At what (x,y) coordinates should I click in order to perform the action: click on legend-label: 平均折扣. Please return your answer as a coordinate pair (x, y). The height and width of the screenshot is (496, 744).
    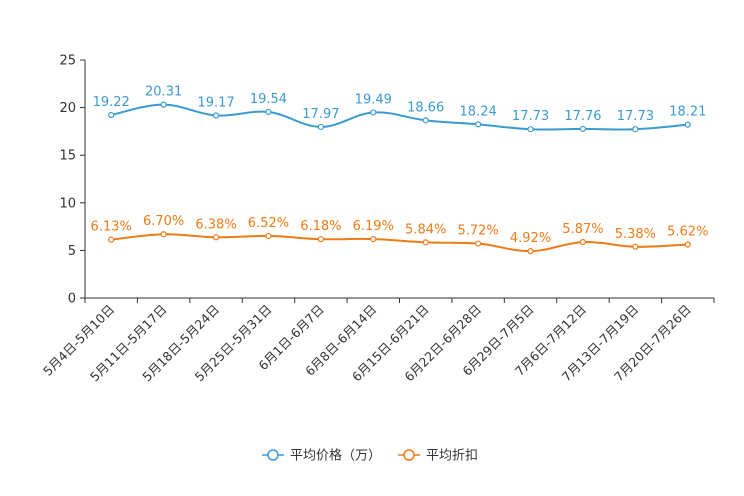
    Looking at the image, I should click on (452, 456).